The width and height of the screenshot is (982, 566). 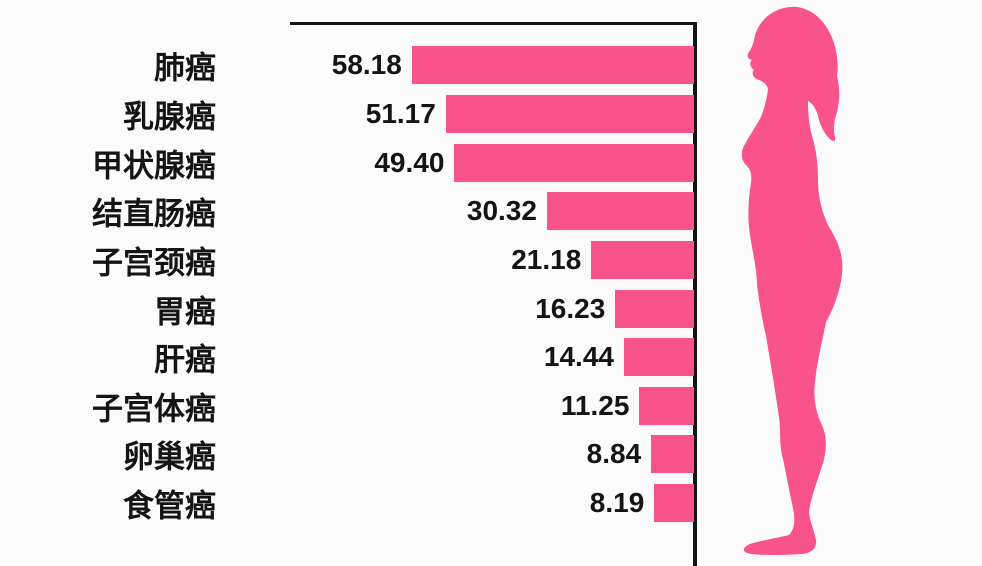 I want to click on woman-silhouette, so click(x=792, y=280).